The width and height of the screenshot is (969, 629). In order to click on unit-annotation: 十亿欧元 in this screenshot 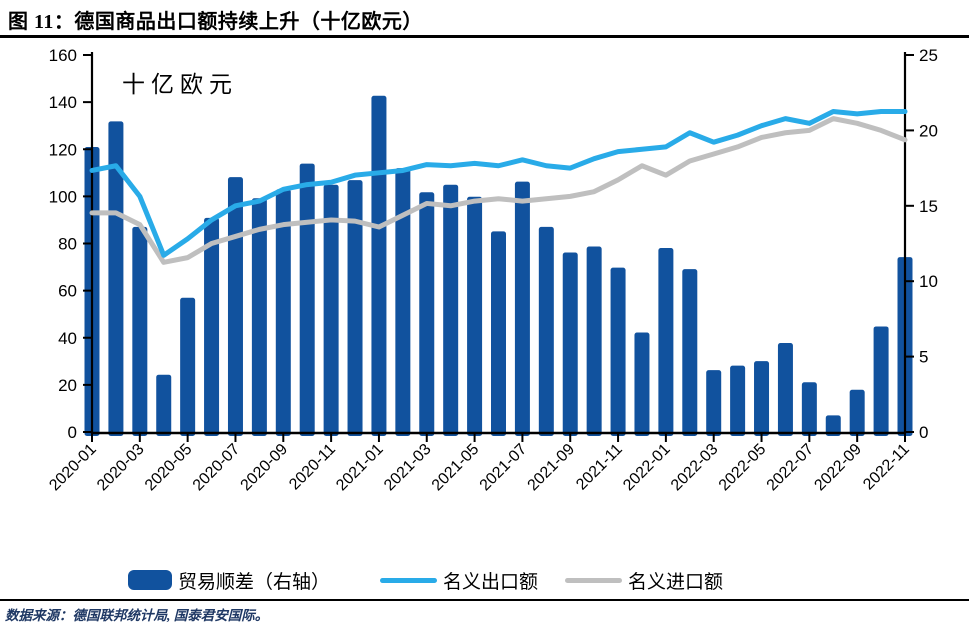, I will do `click(180, 84)`.